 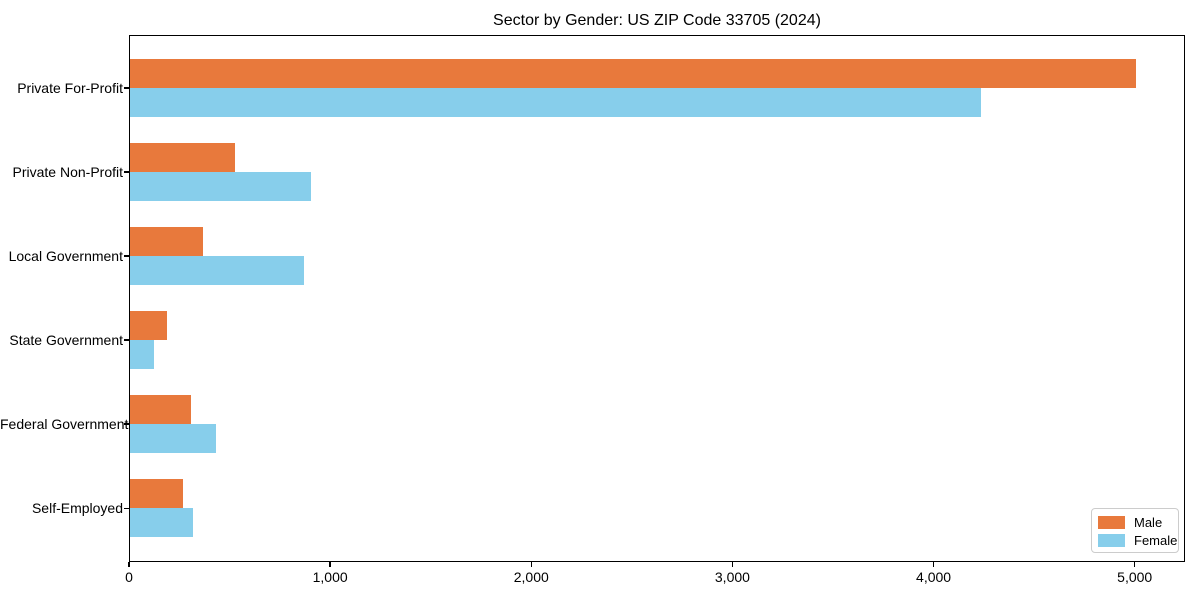 What do you see at coordinates (182, 158) in the screenshot?
I see `bar-male-private-non-profit` at bounding box center [182, 158].